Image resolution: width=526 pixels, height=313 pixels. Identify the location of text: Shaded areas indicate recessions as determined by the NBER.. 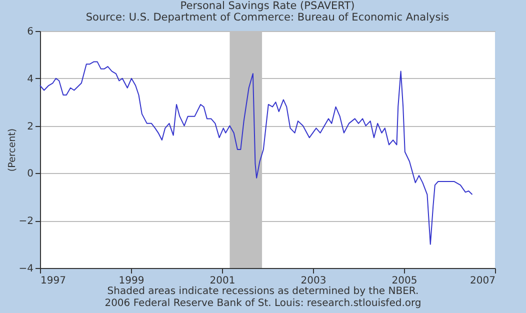
(263, 292).